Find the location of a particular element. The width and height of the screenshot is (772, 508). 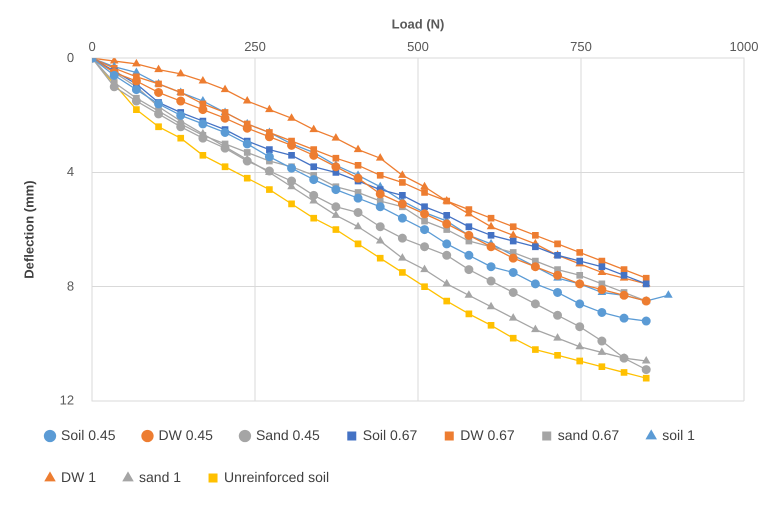

x-tick-label: 1000 is located at coordinates (744, 46).